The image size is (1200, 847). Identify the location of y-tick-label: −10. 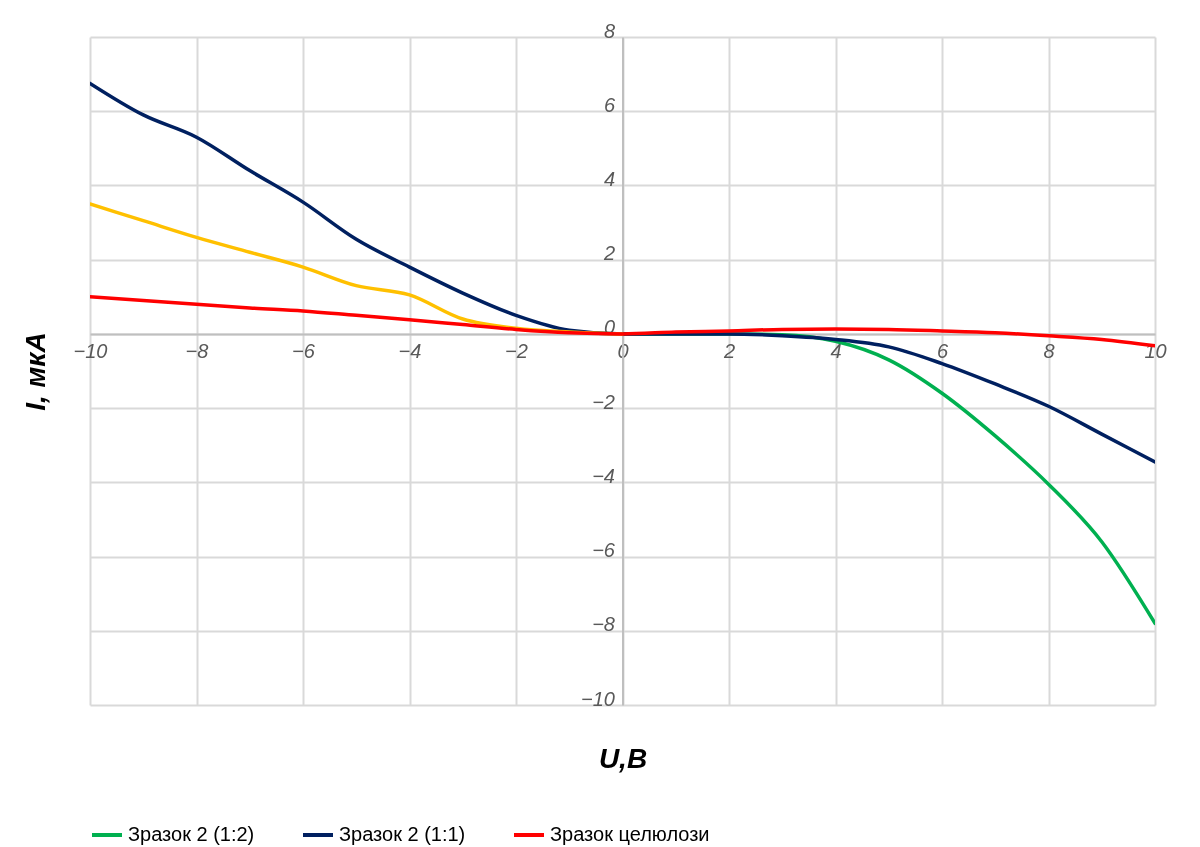
(598, 698).